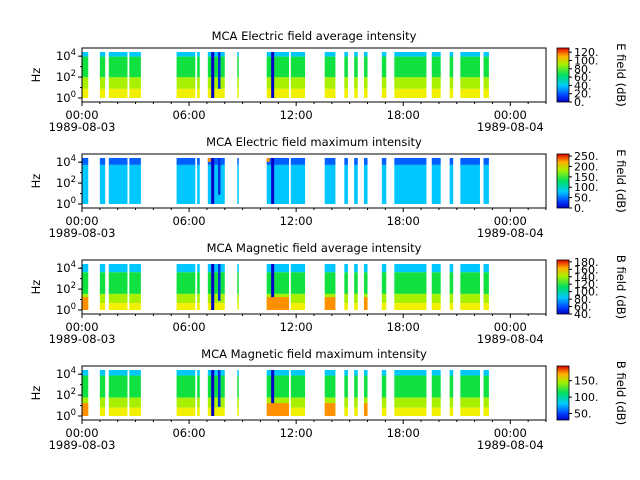 The height and width of the screenshot is (480, 640). Describe the element at coordinates (73, 53) in the screenshot. I see `y-tick-exponent: 4` at that location.